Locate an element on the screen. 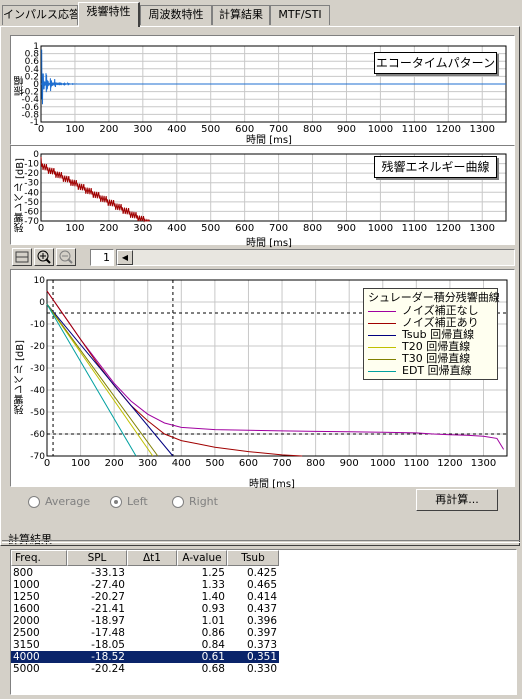 The width and height of the screenshot is (522, 699). scroll-left-icon: ◀ is located at coordinates (125, 257).